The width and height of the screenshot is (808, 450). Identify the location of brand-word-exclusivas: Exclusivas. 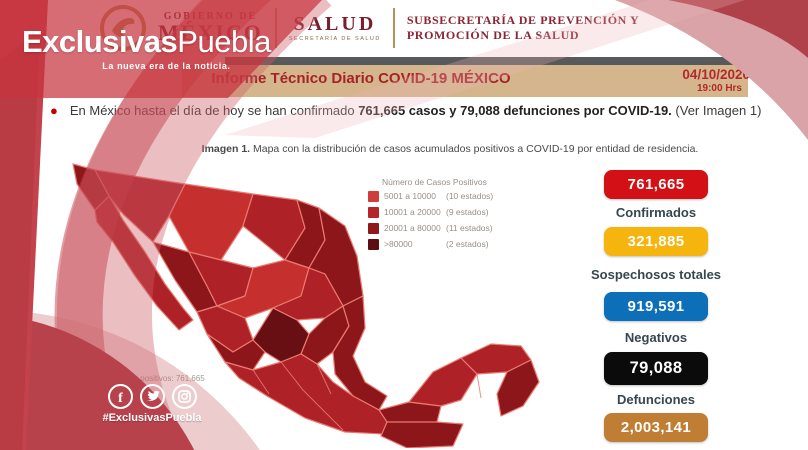
(100, 41).